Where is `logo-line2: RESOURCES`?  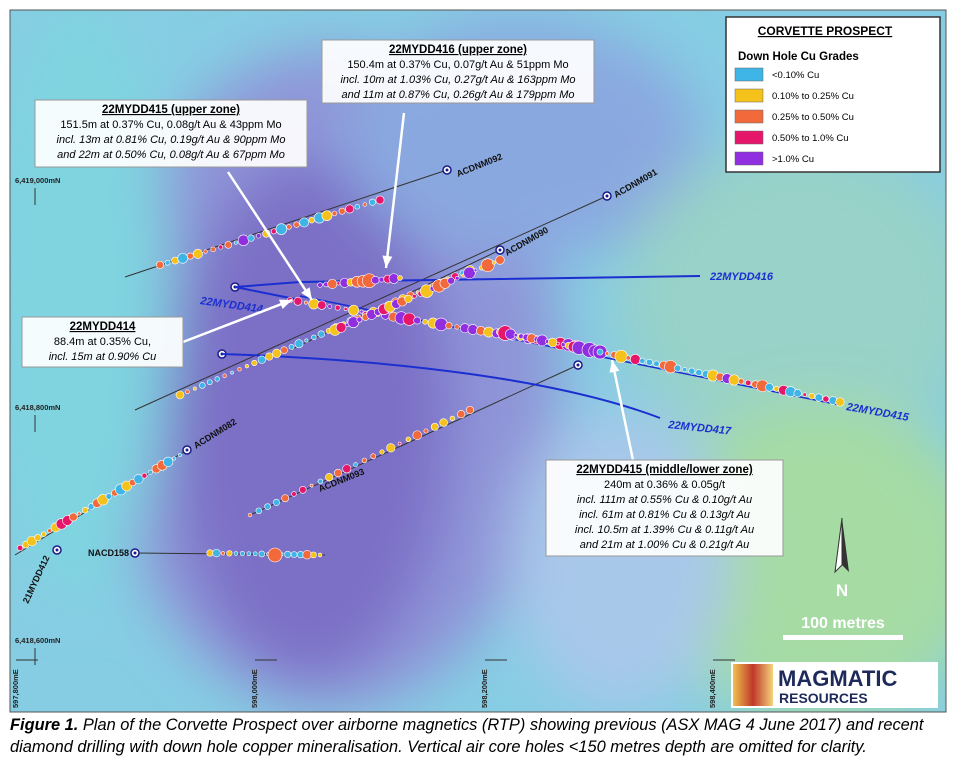
logo-line2: RESOURCES is located at coordinates (823, 698).